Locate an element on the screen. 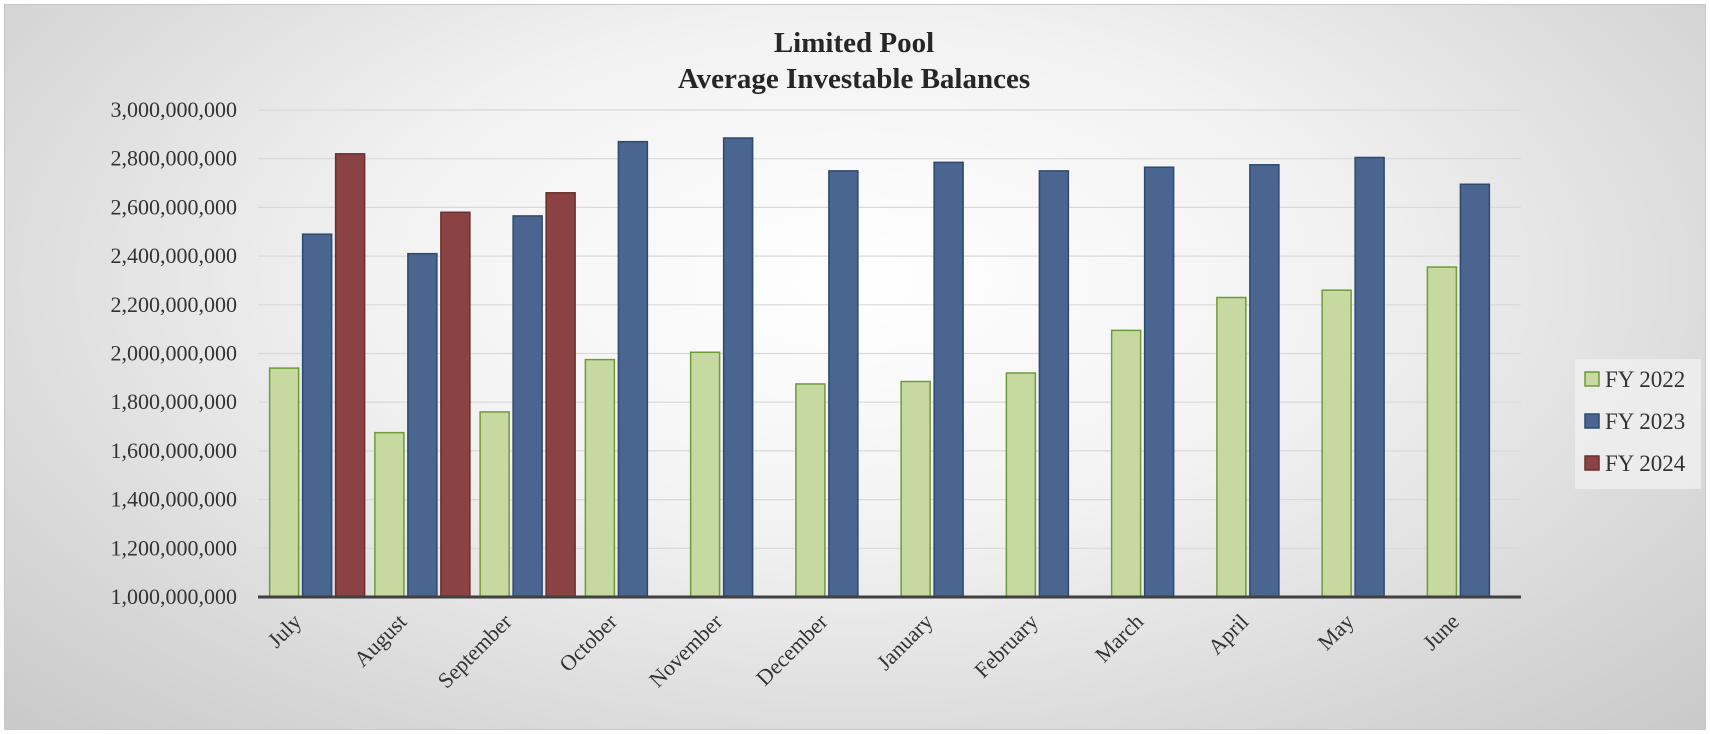 This screenshot has width=1710, height=734. bar-fy-2022-october is located at coordinates (600, 478).